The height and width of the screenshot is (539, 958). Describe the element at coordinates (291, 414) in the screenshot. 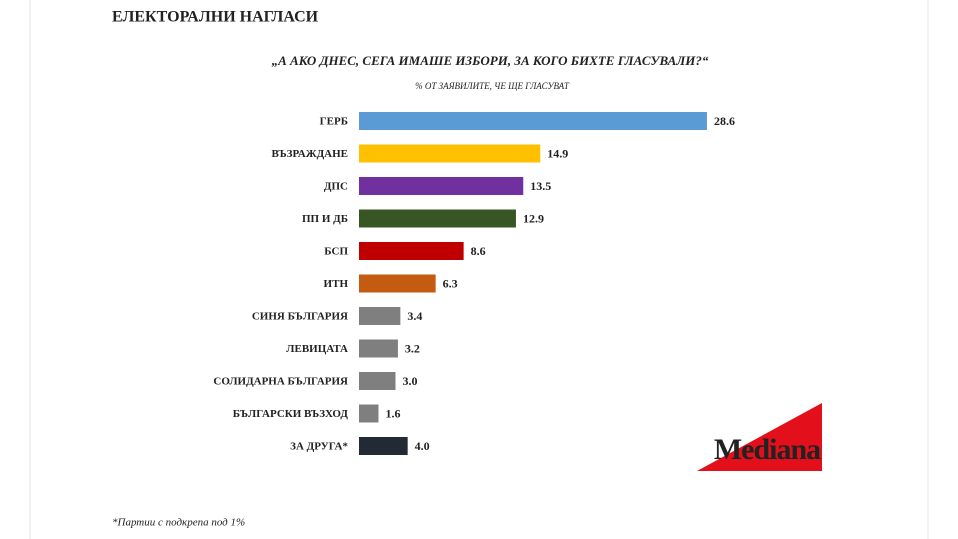

I see `category-label: БЪЛГАРСКИ ВЪЗХОД` at that location.